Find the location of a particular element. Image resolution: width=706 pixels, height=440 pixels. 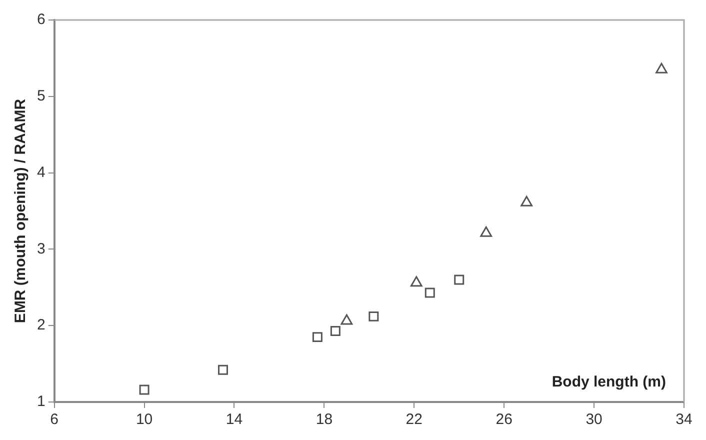

y-tick-label: 4 is located at coordinates (41, 172).